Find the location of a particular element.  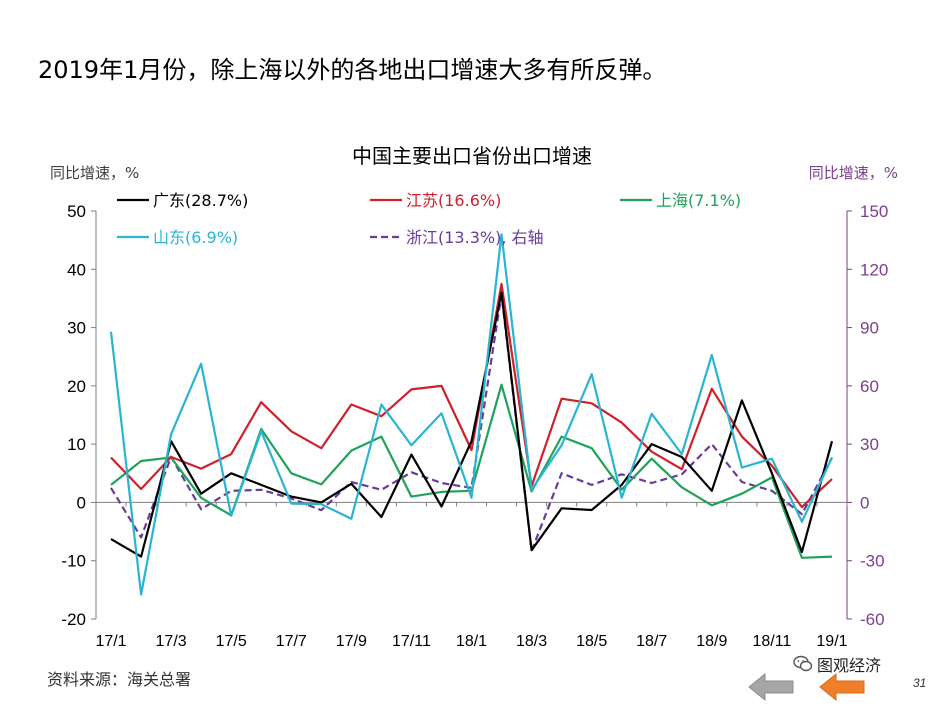

right-tick-label: 150 is located at coordinates (874, 211).